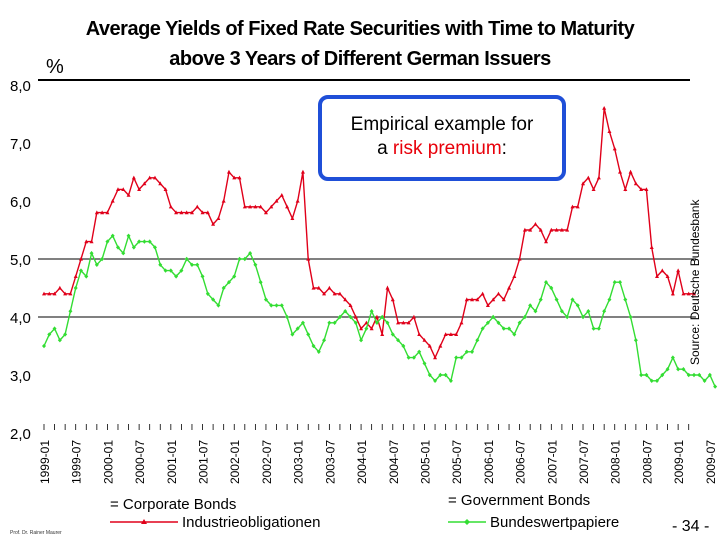 The width and height of the screenshot is (720, 540). What do you see at coordinates (489, 462) in the screenshot?
I see `x-tick-label: 2006-01` at bounding box center [489, 462].